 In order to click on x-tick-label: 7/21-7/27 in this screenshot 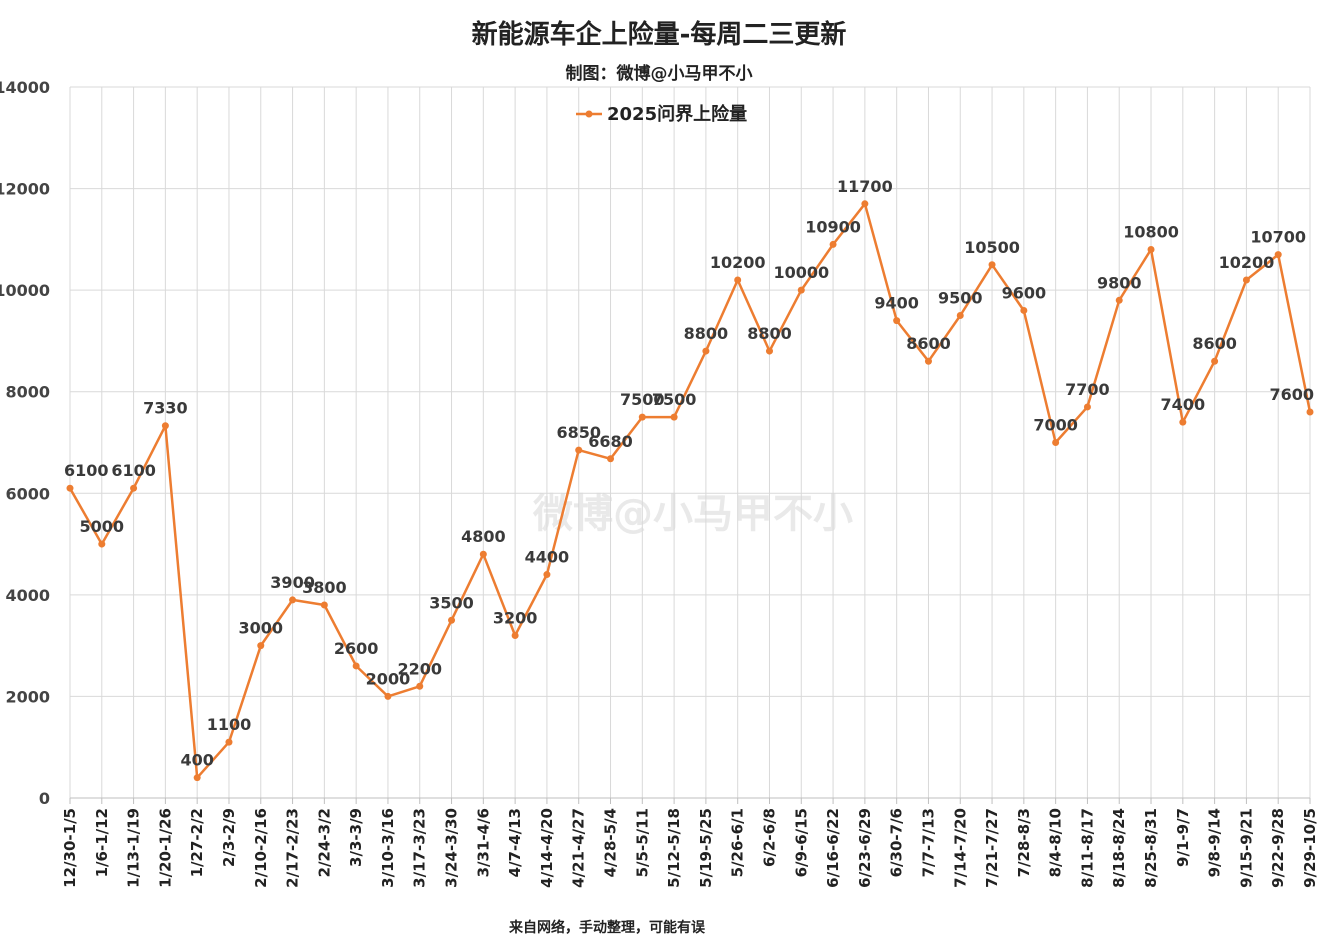, I will do `click(992, 848)`.